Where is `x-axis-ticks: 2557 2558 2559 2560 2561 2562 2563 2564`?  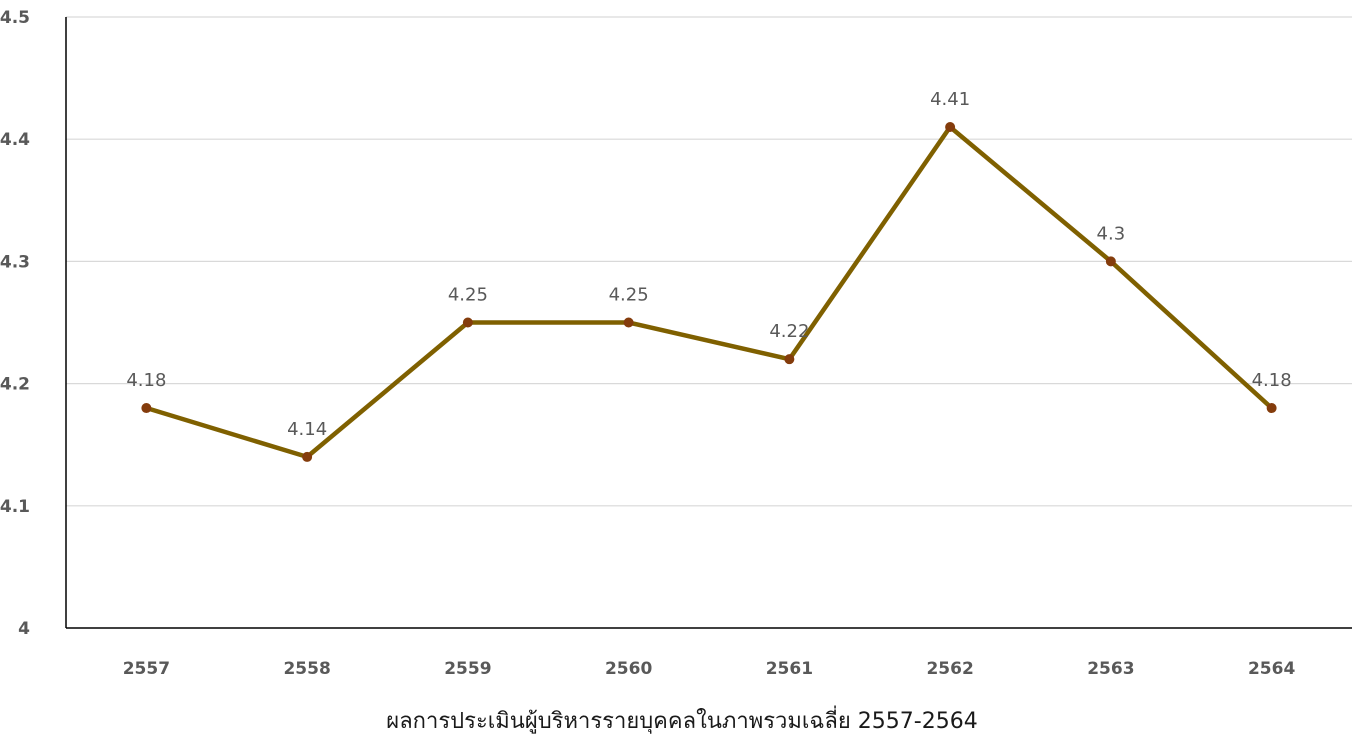
x-axis-ticks: 2557 2558 2559 2560 2561 2562 2563 2564 is located at coordinates (709, 669).